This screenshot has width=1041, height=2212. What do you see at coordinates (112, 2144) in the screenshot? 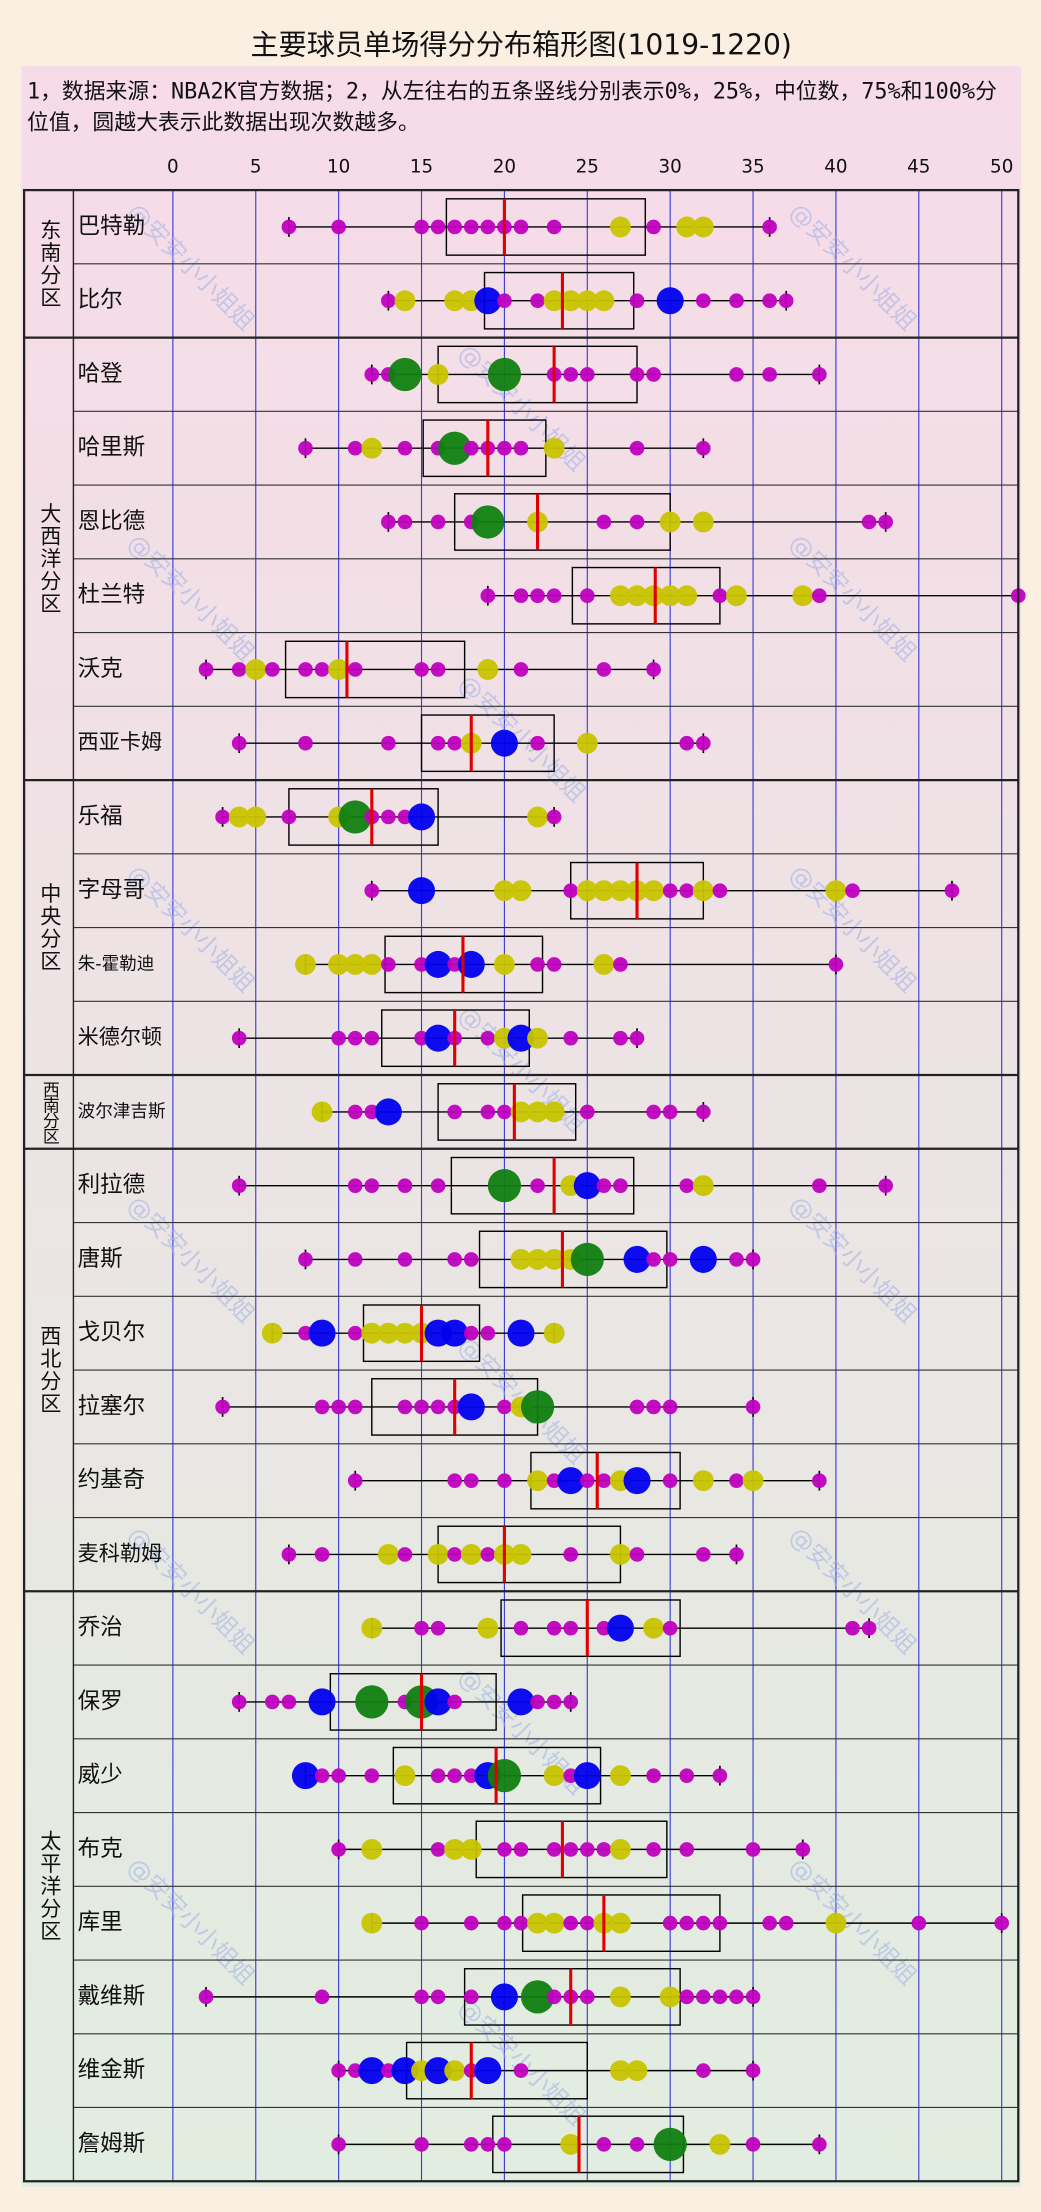
I see `player-name: 詹姆斯` at bounding box center [112, 2144].